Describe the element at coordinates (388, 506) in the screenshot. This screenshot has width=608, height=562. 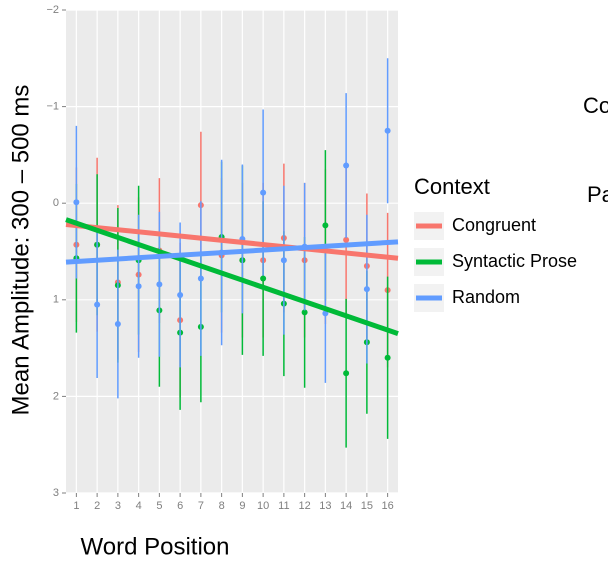
I see `x-tick-label: 16` at that location.